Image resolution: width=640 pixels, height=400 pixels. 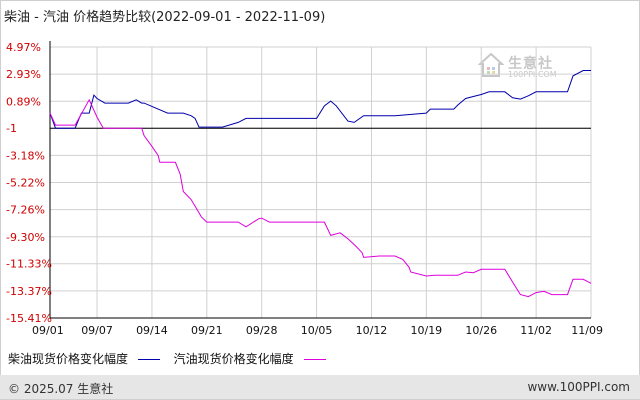 I want to click on house-logo-icon, so click(x=491, y=64).